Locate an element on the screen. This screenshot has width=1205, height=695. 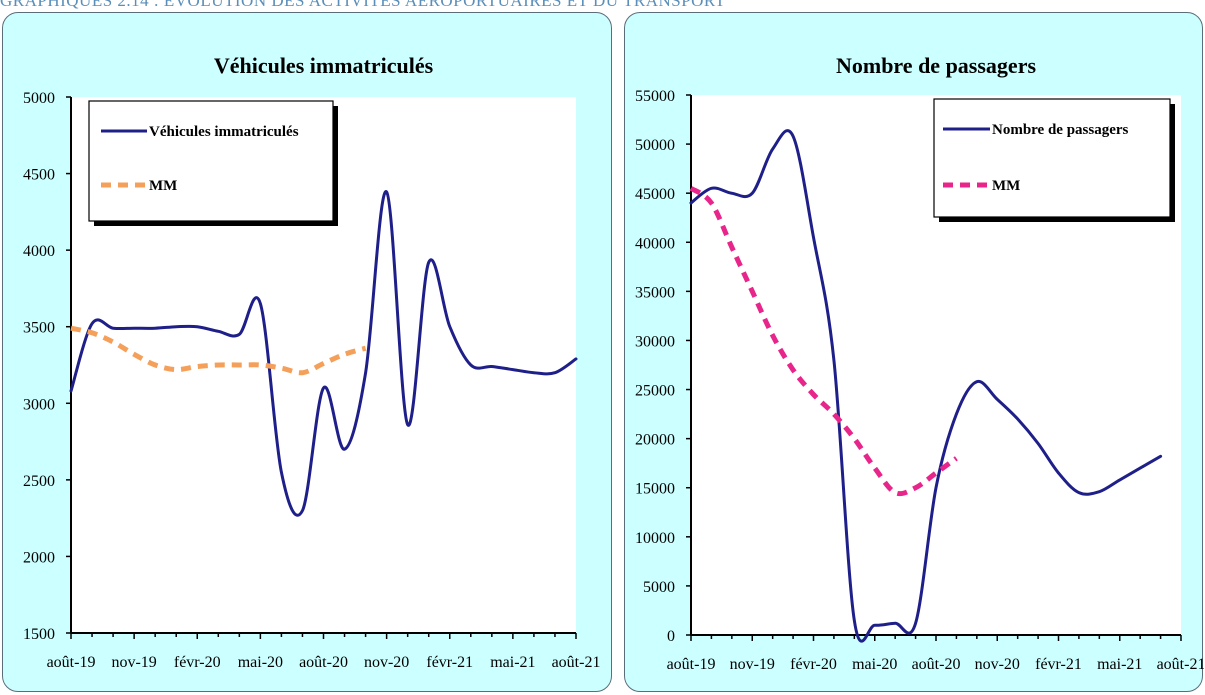
y-tick-label: 2000 is located at coordinates (39, 557).